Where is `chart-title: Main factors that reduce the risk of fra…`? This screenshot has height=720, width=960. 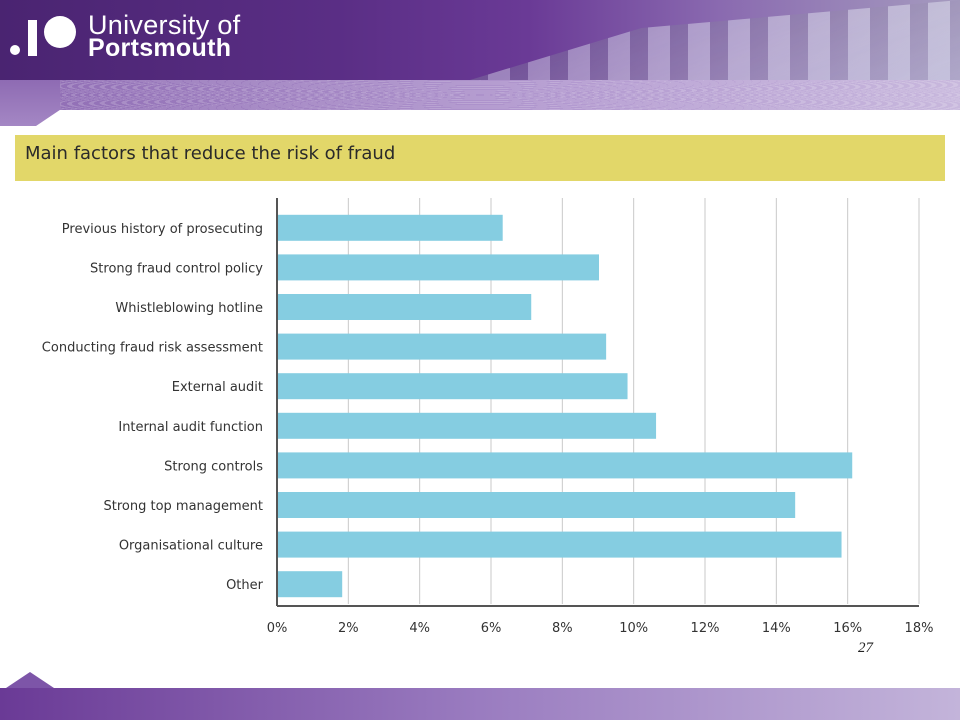 chart-title: Main factors that reduce the risk of fra… is located at coordinates (210, 153).